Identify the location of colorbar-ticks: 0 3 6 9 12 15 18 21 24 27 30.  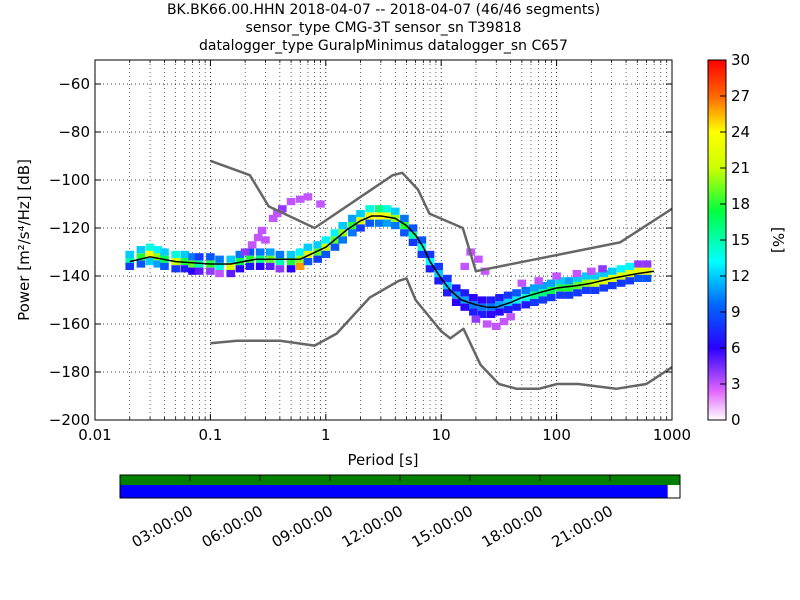
(735, 240).